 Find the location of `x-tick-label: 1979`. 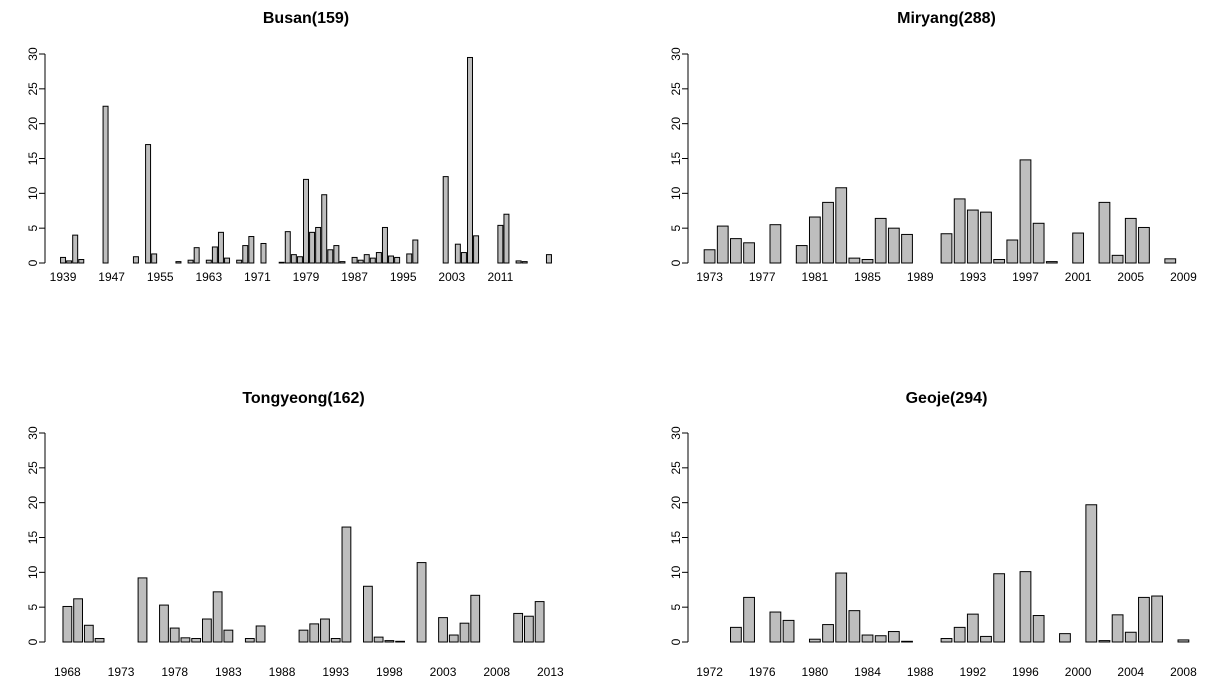

x-tick-label: 1979 is located at coordinates (306, 277).